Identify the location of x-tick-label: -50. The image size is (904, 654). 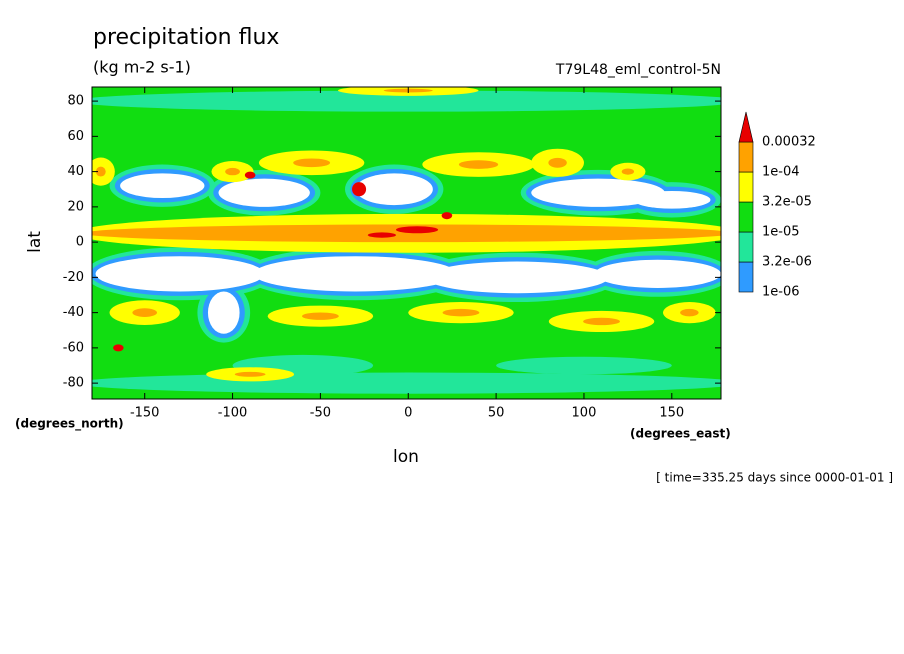
(320, 413).